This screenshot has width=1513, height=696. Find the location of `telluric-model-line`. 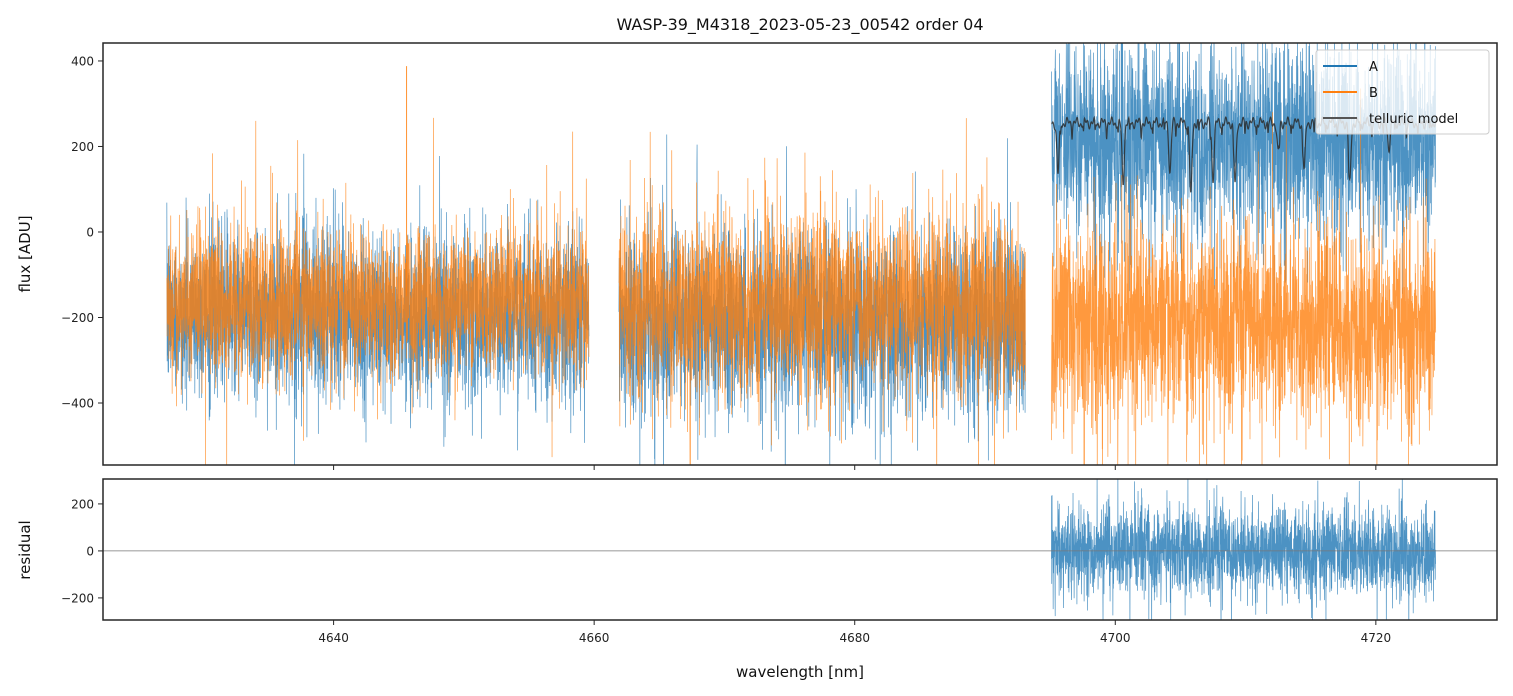

telluric-model-line is located at coordinates (1244, 154).